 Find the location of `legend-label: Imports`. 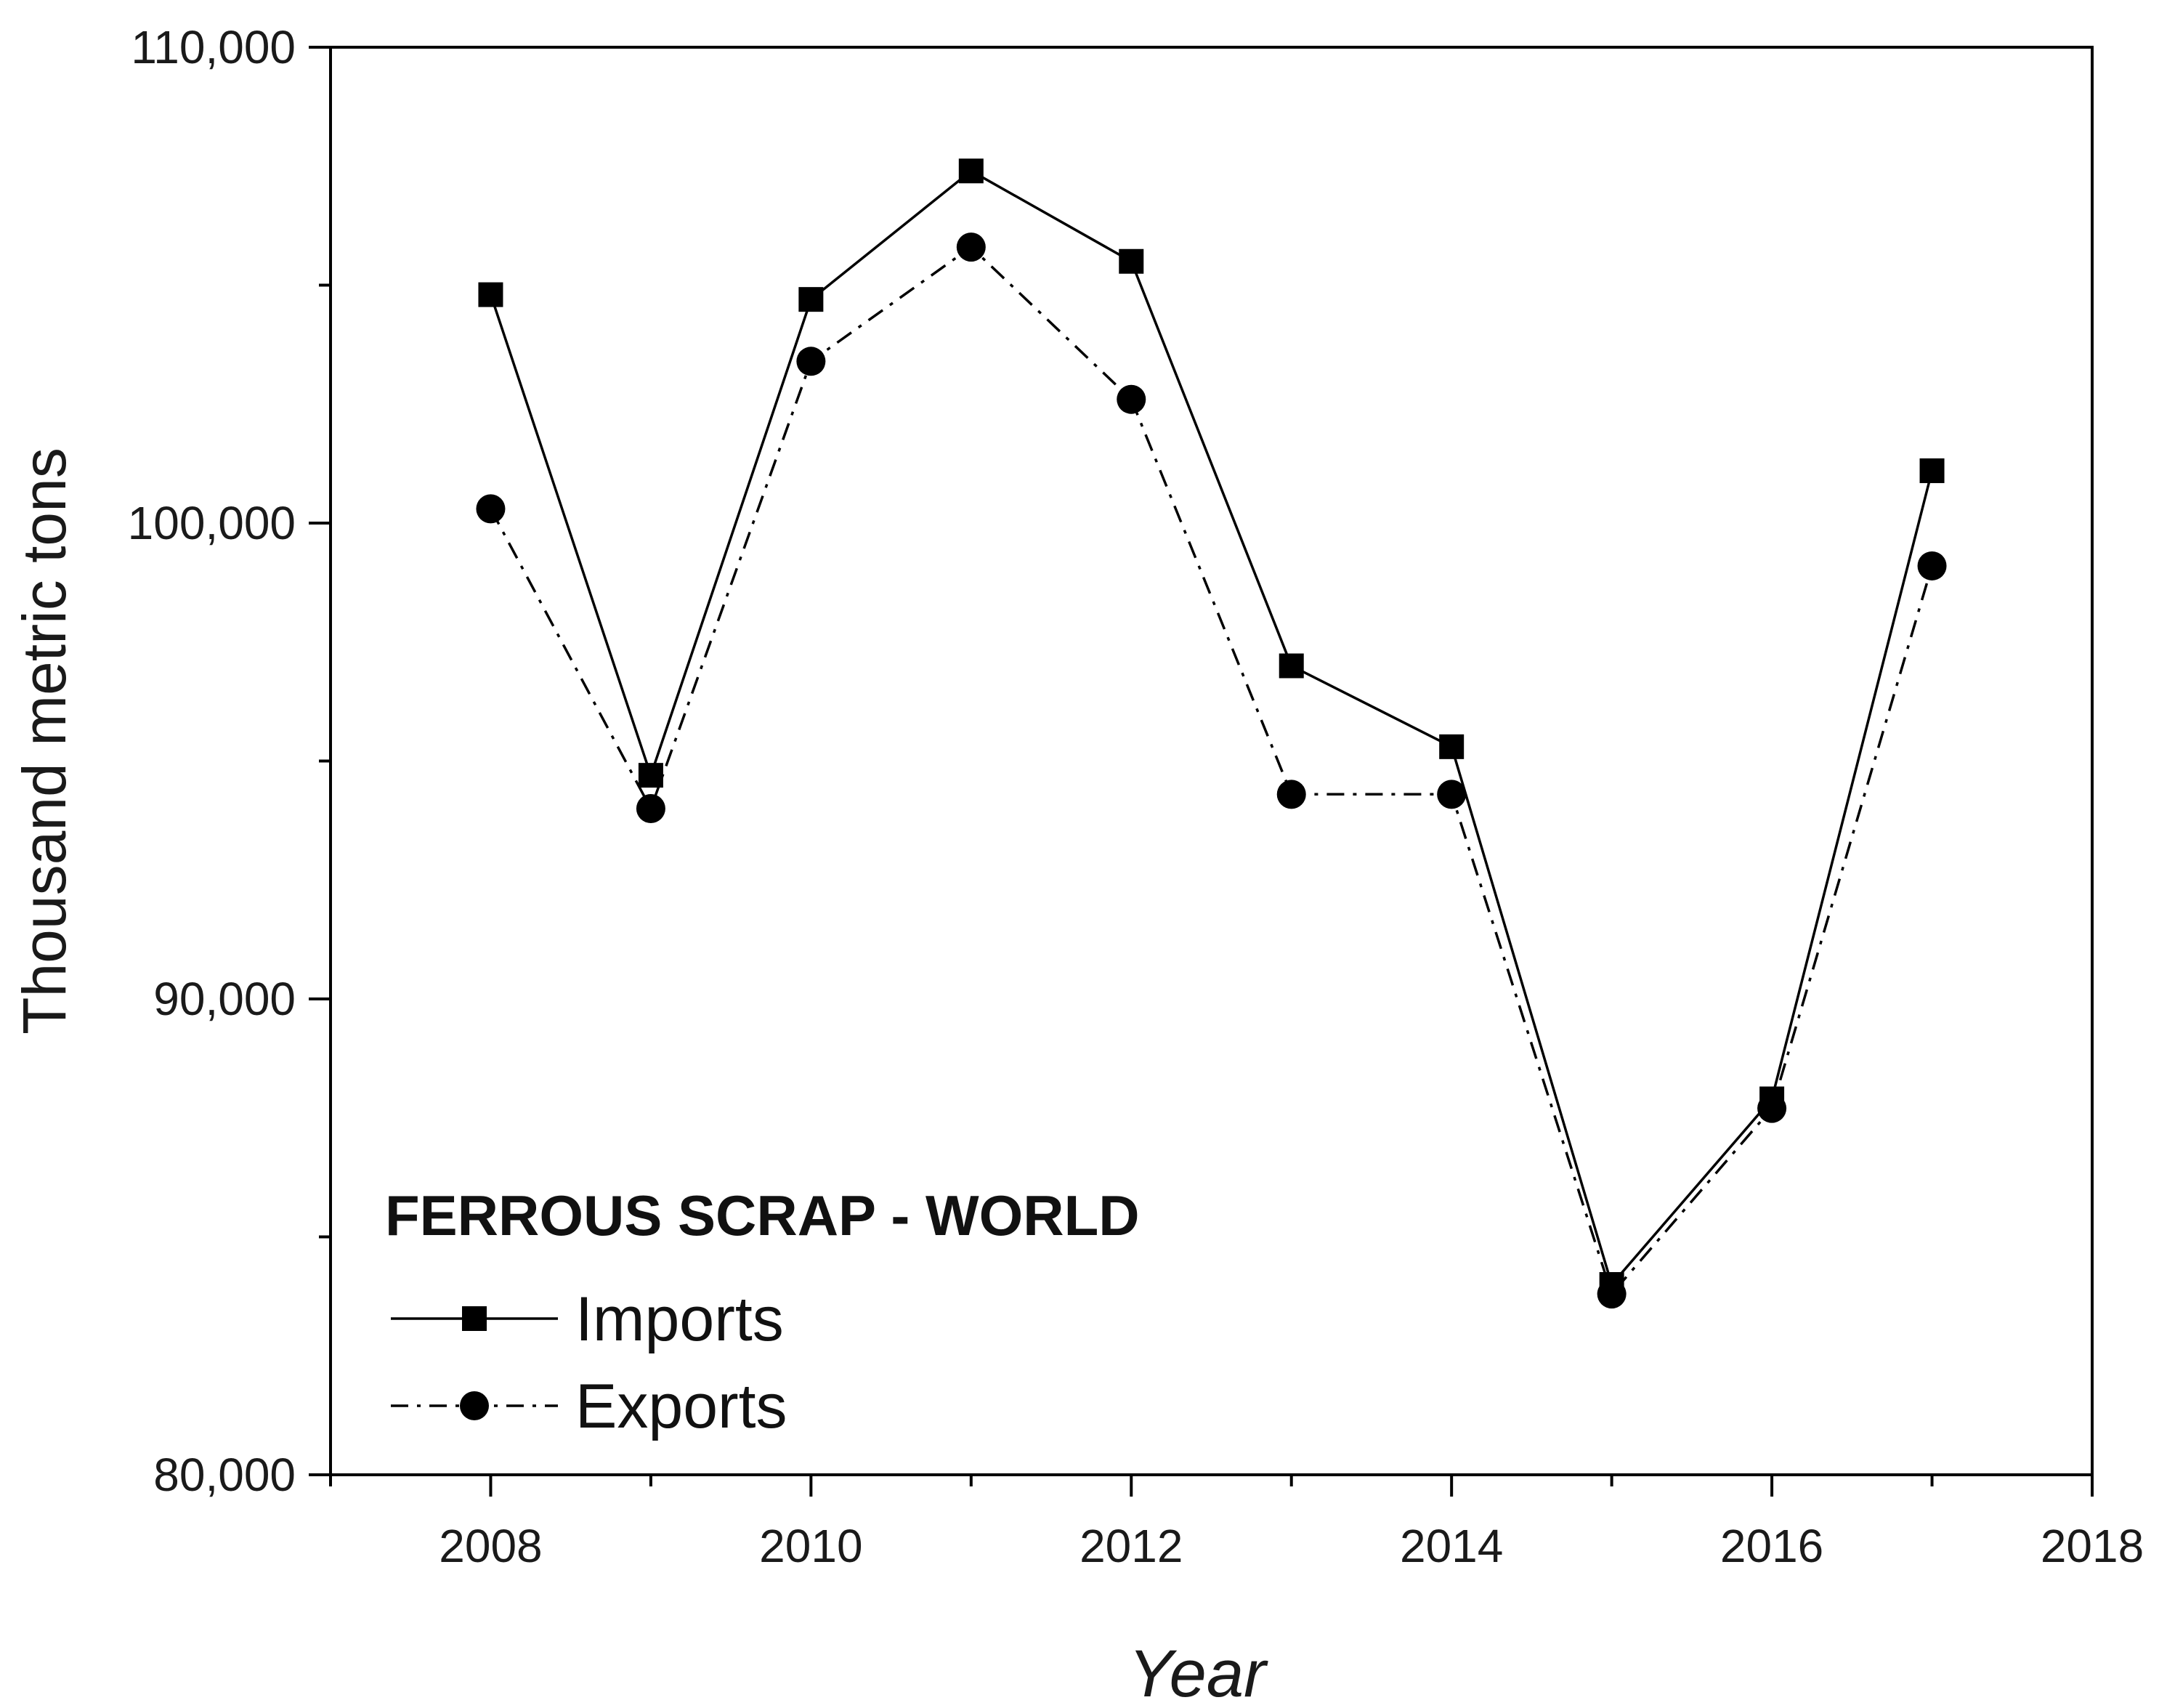

legend-label: Imports is located at coordinates (679, 1319).